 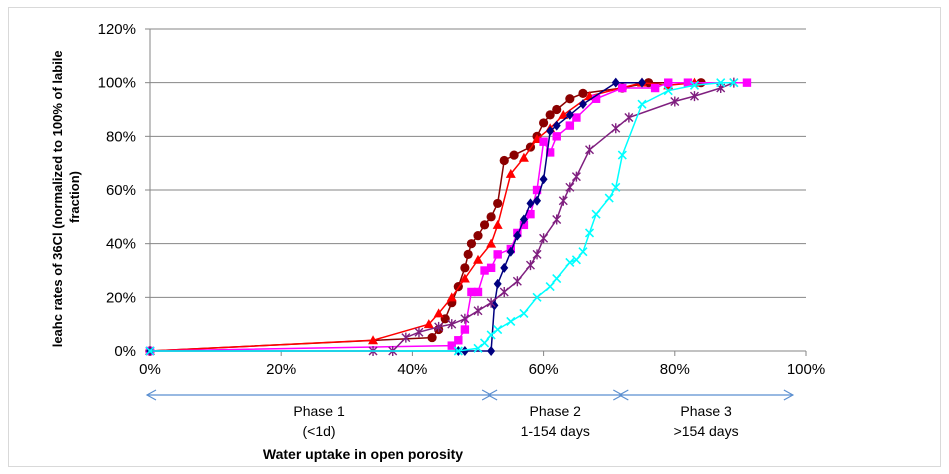 What do you see at coordinates (117, 29) in the screenshot?
I see `y-tick-label: 120%` at bounding box center [117, 29].